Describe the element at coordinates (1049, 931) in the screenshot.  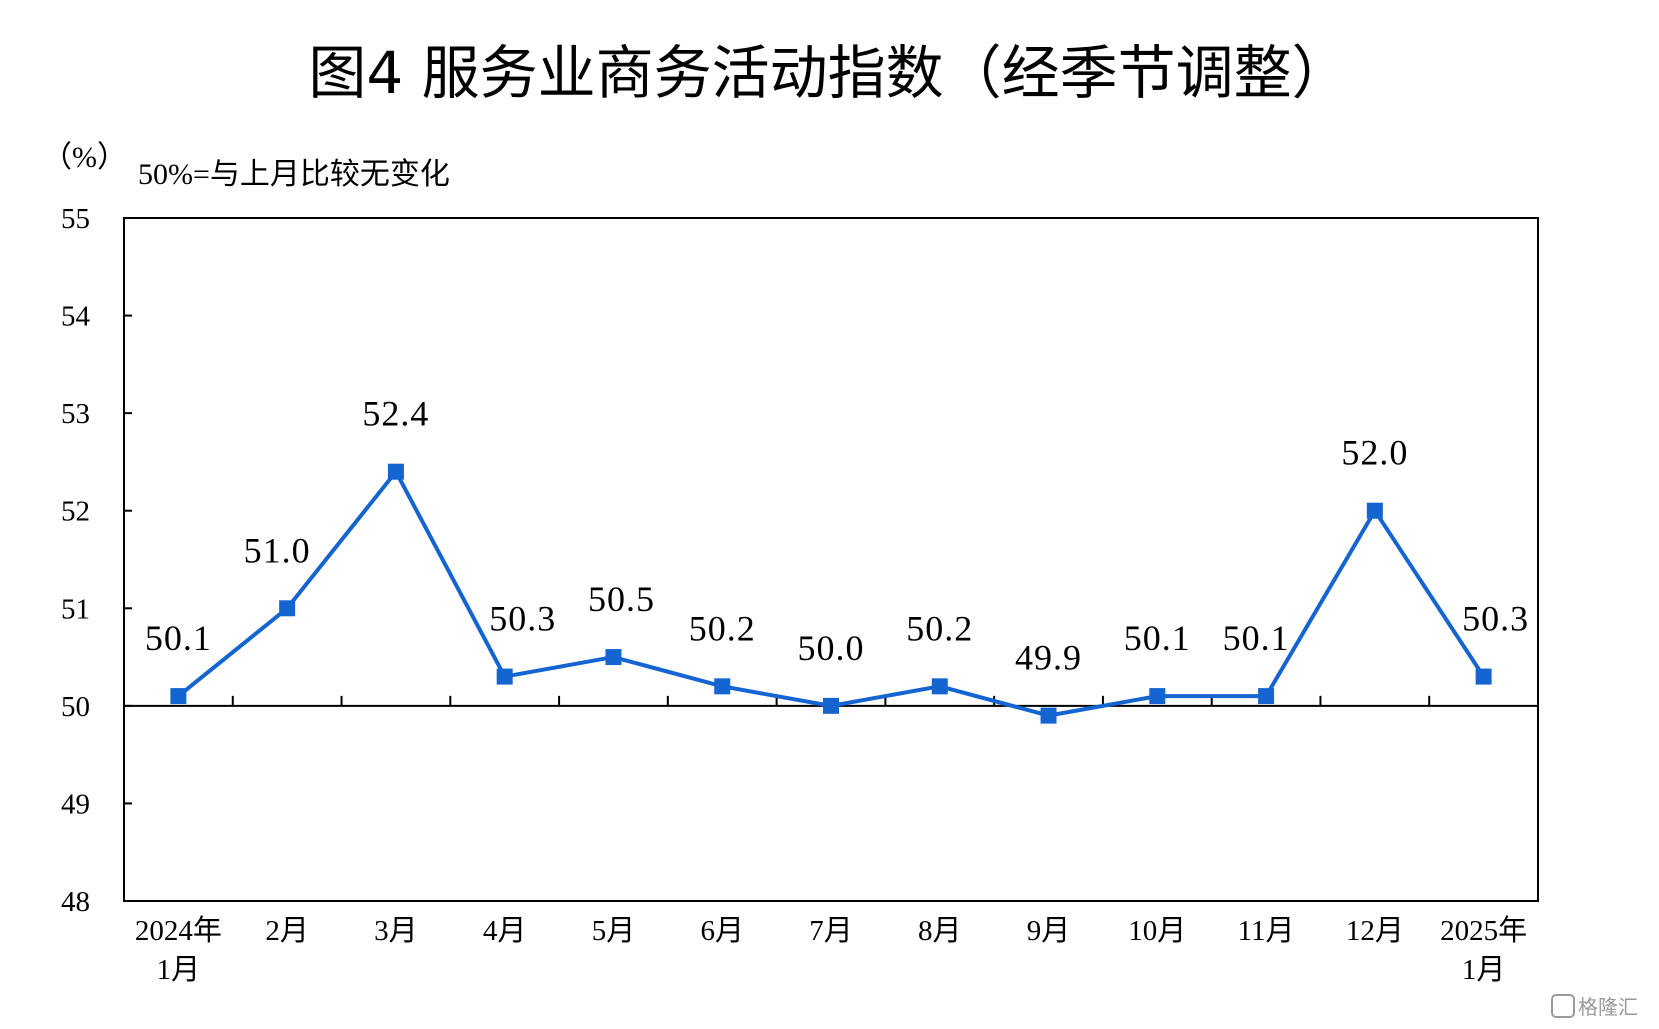
I see `x-tick-label: 9月` at that location.